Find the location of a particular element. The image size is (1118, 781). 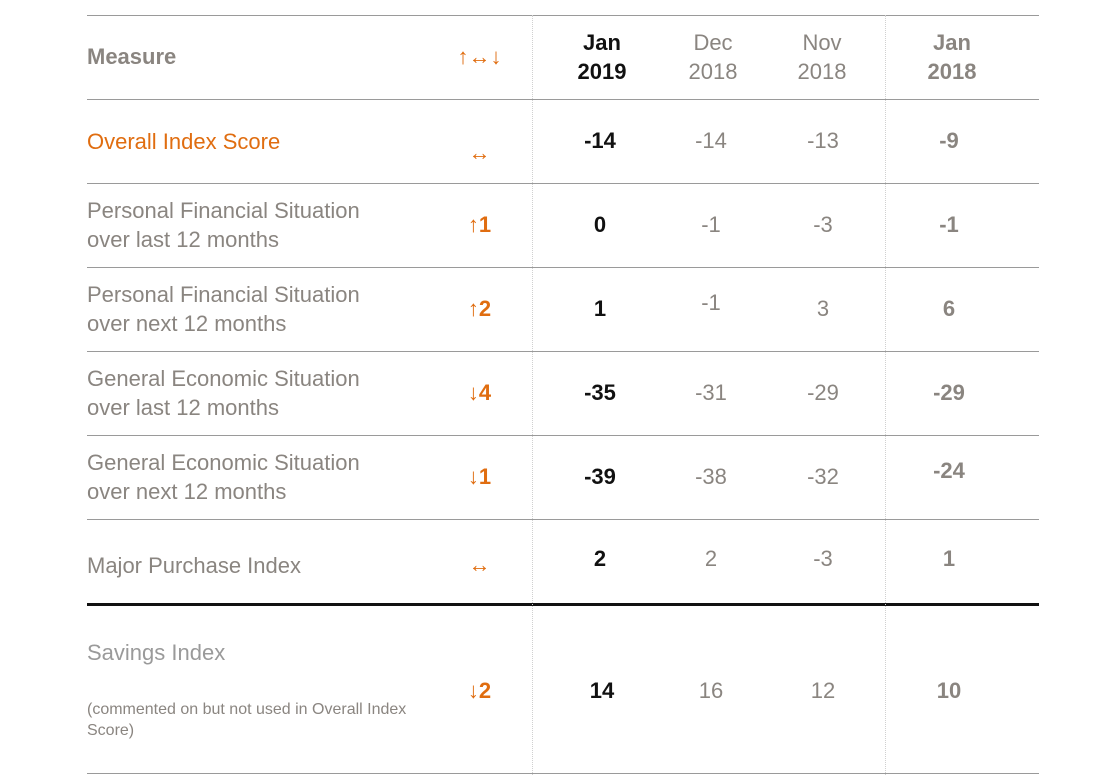

savings-index-label: Savings Index is located at coordinates (156, 652).